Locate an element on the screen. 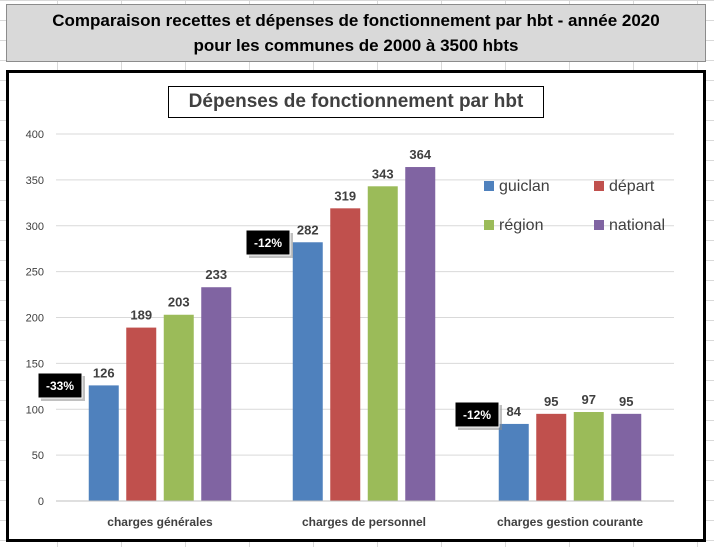 The image size is (714, 547). y-tick-label: 150 is located at coordinates (35, 364).